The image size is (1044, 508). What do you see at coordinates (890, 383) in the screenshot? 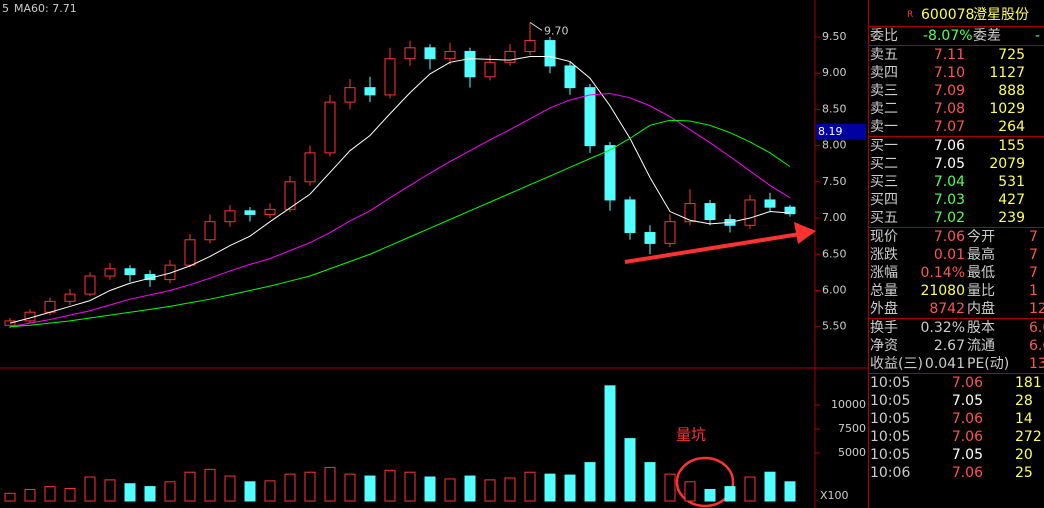
I see `time: 10:05` at bounding box center [890, 383].